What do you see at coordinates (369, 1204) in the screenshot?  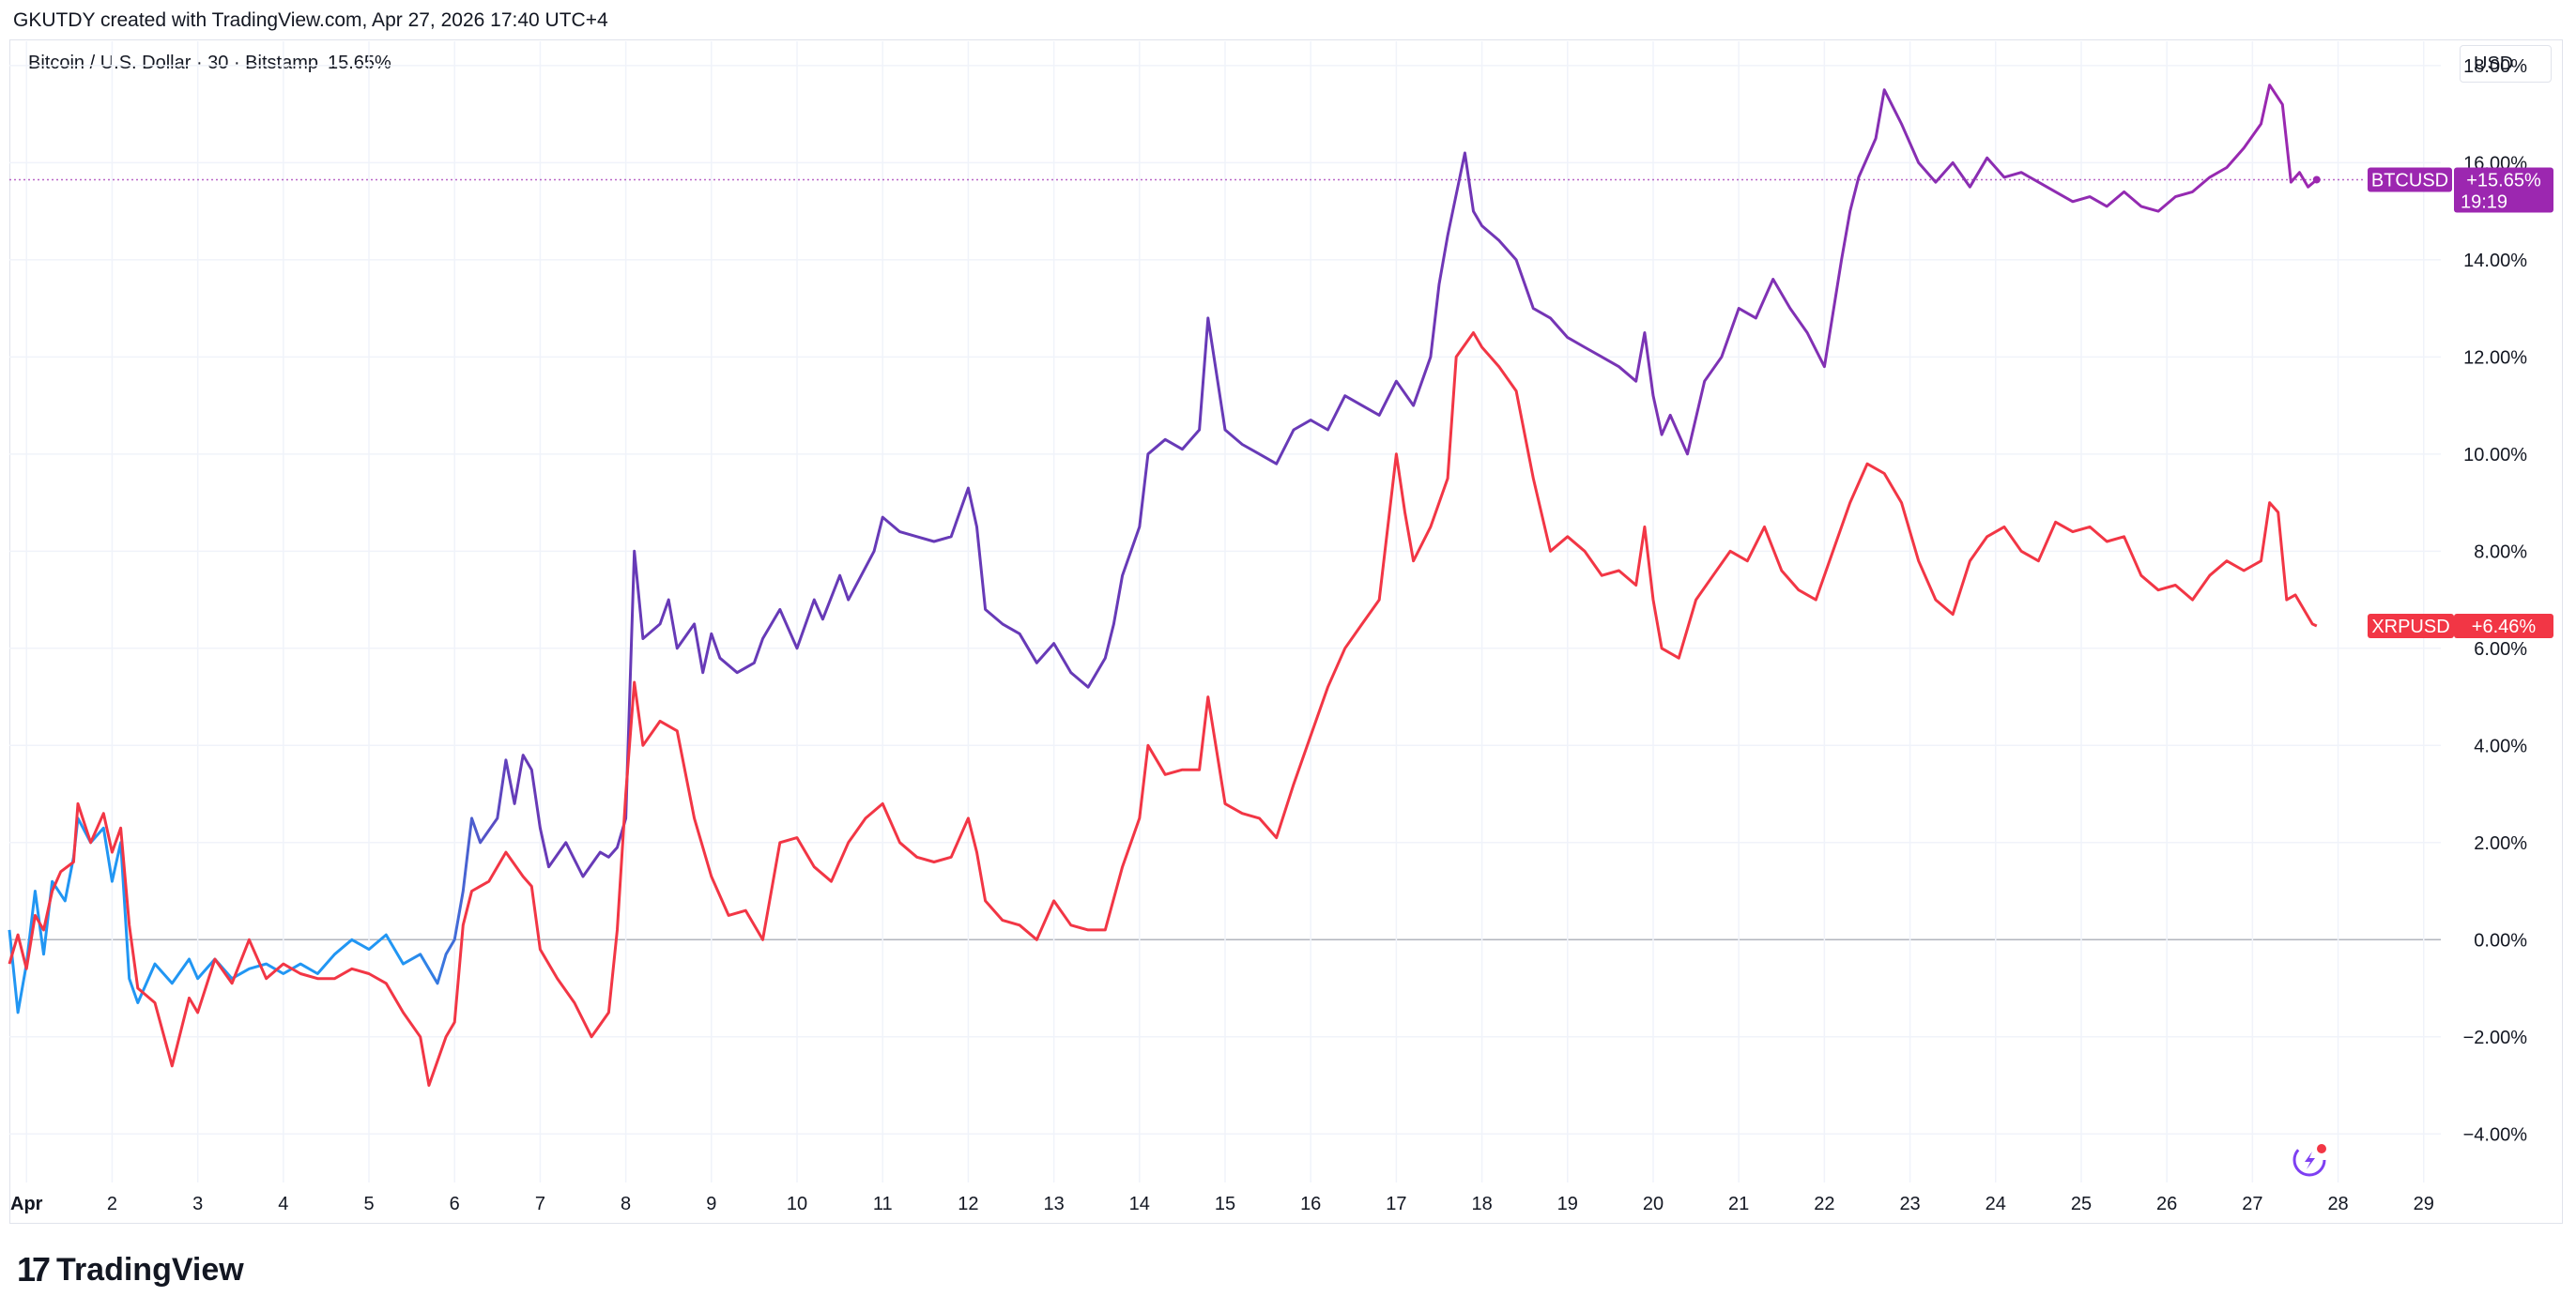 I see `x-tick-label: 5` at bounding box center [369, 1204].